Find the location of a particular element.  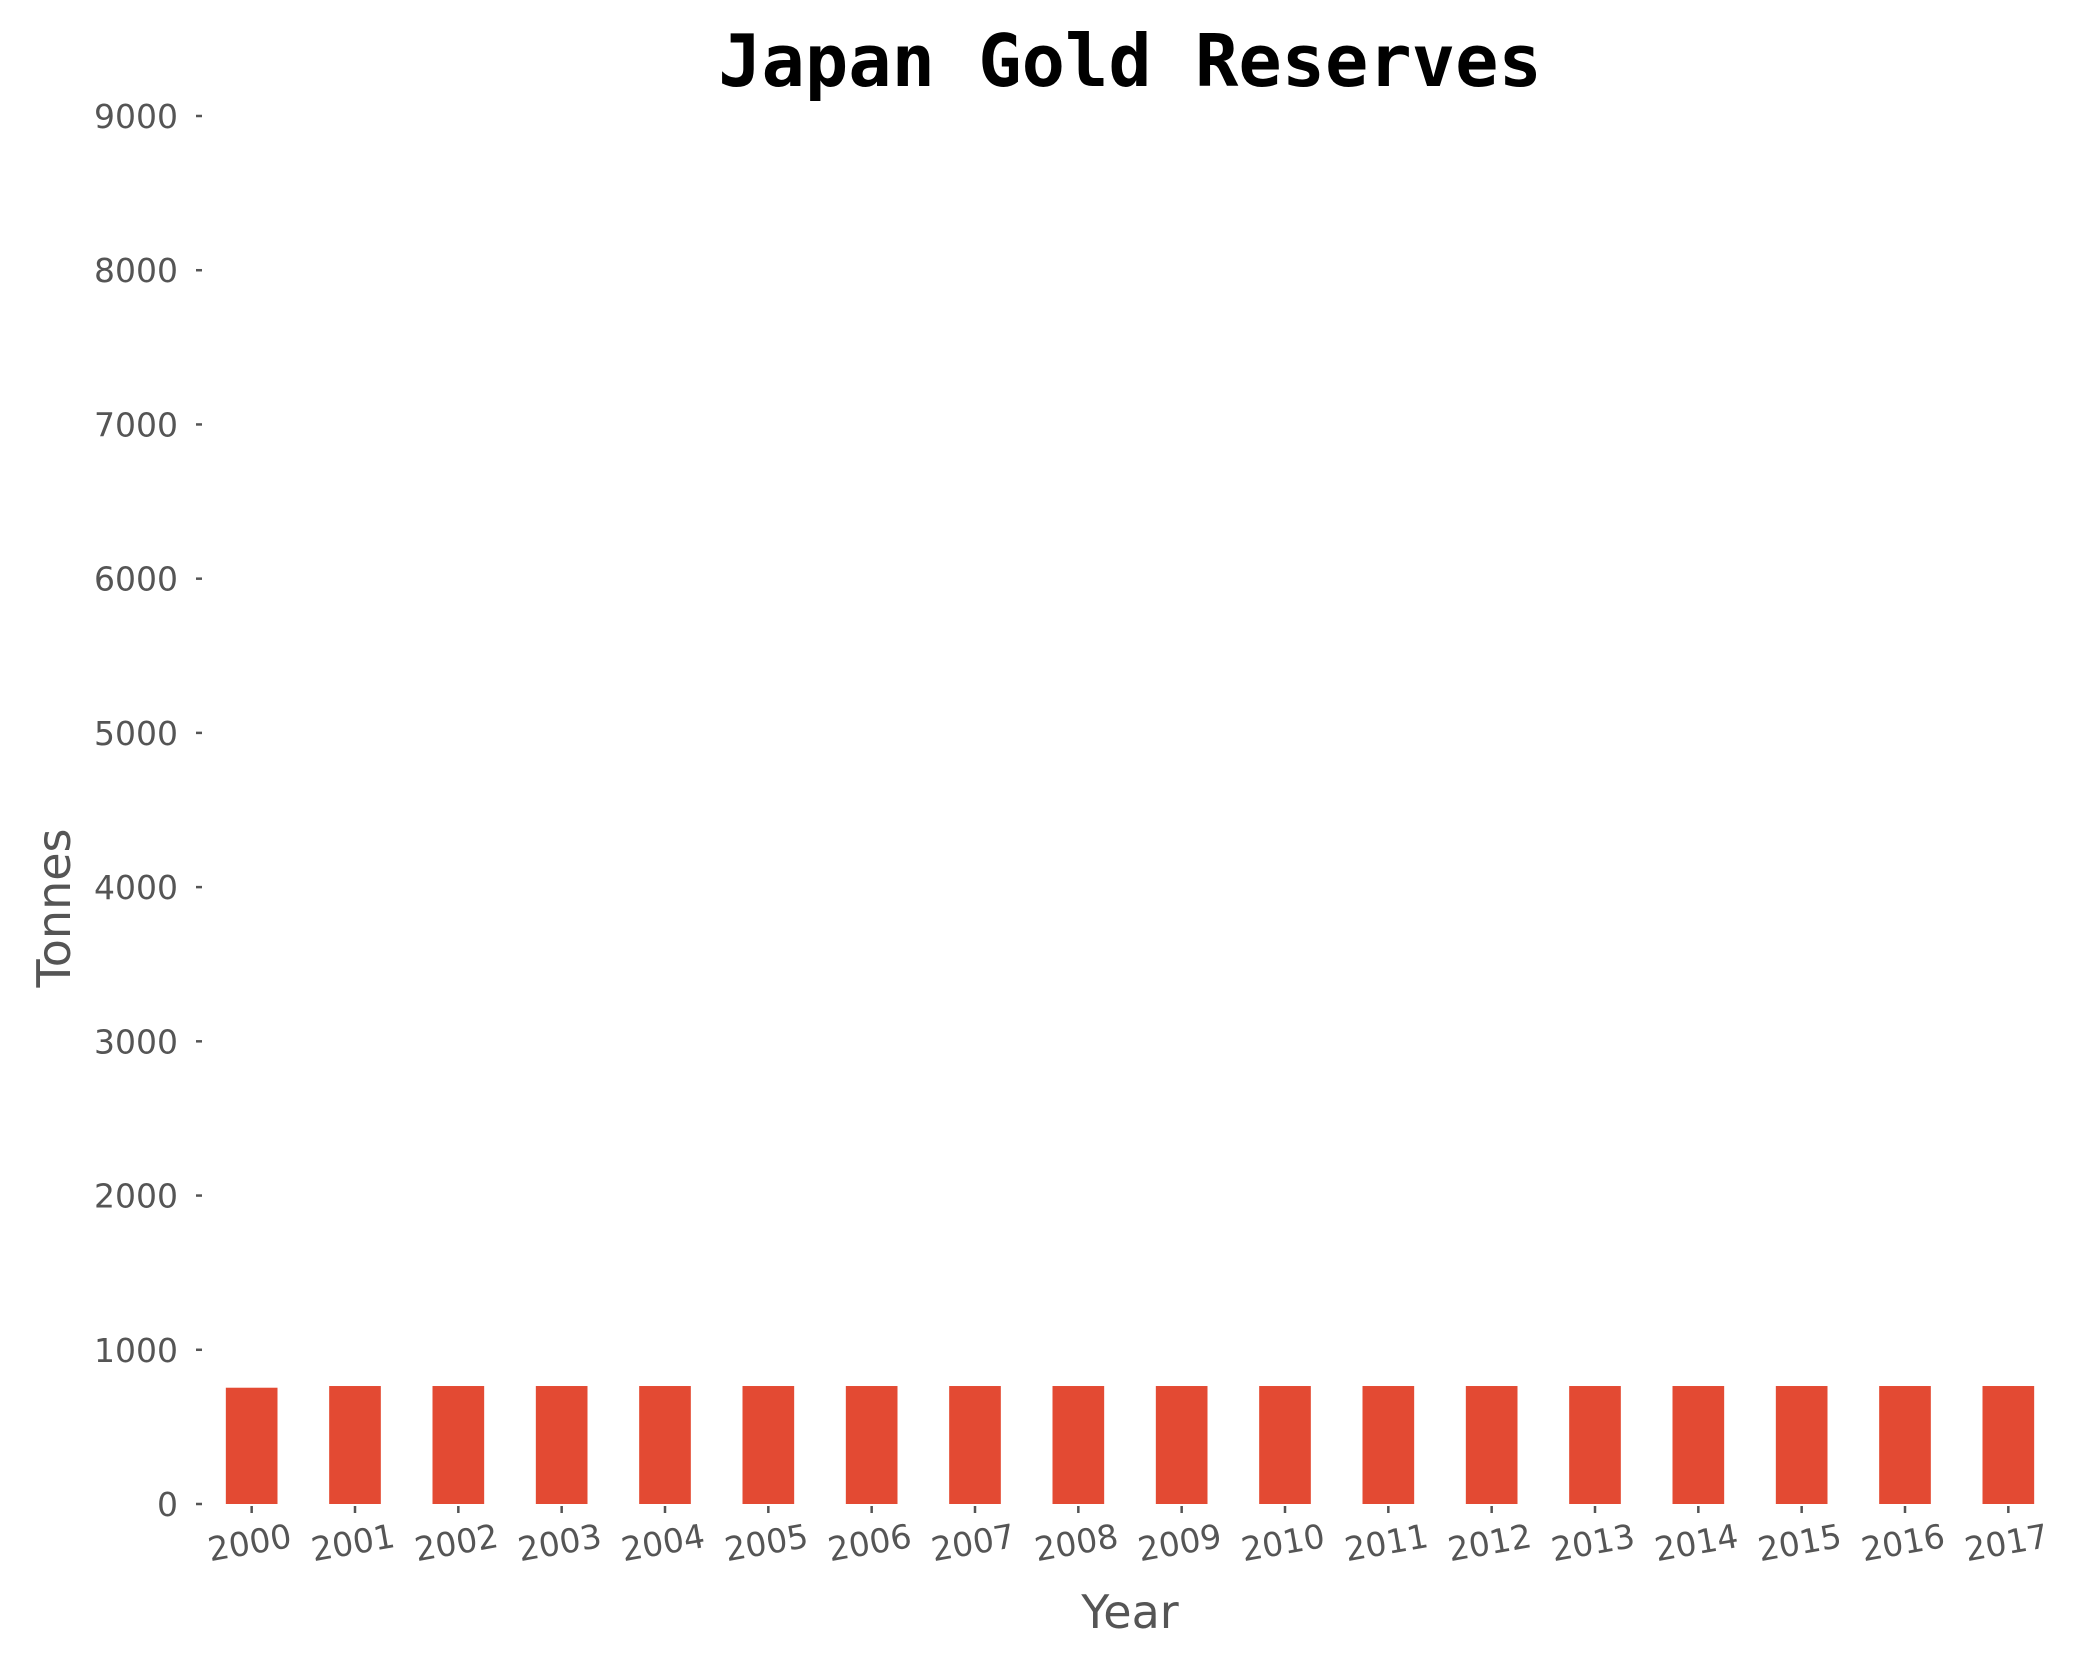

y-tick-label: 4000 is located at coordinates (136, 887).